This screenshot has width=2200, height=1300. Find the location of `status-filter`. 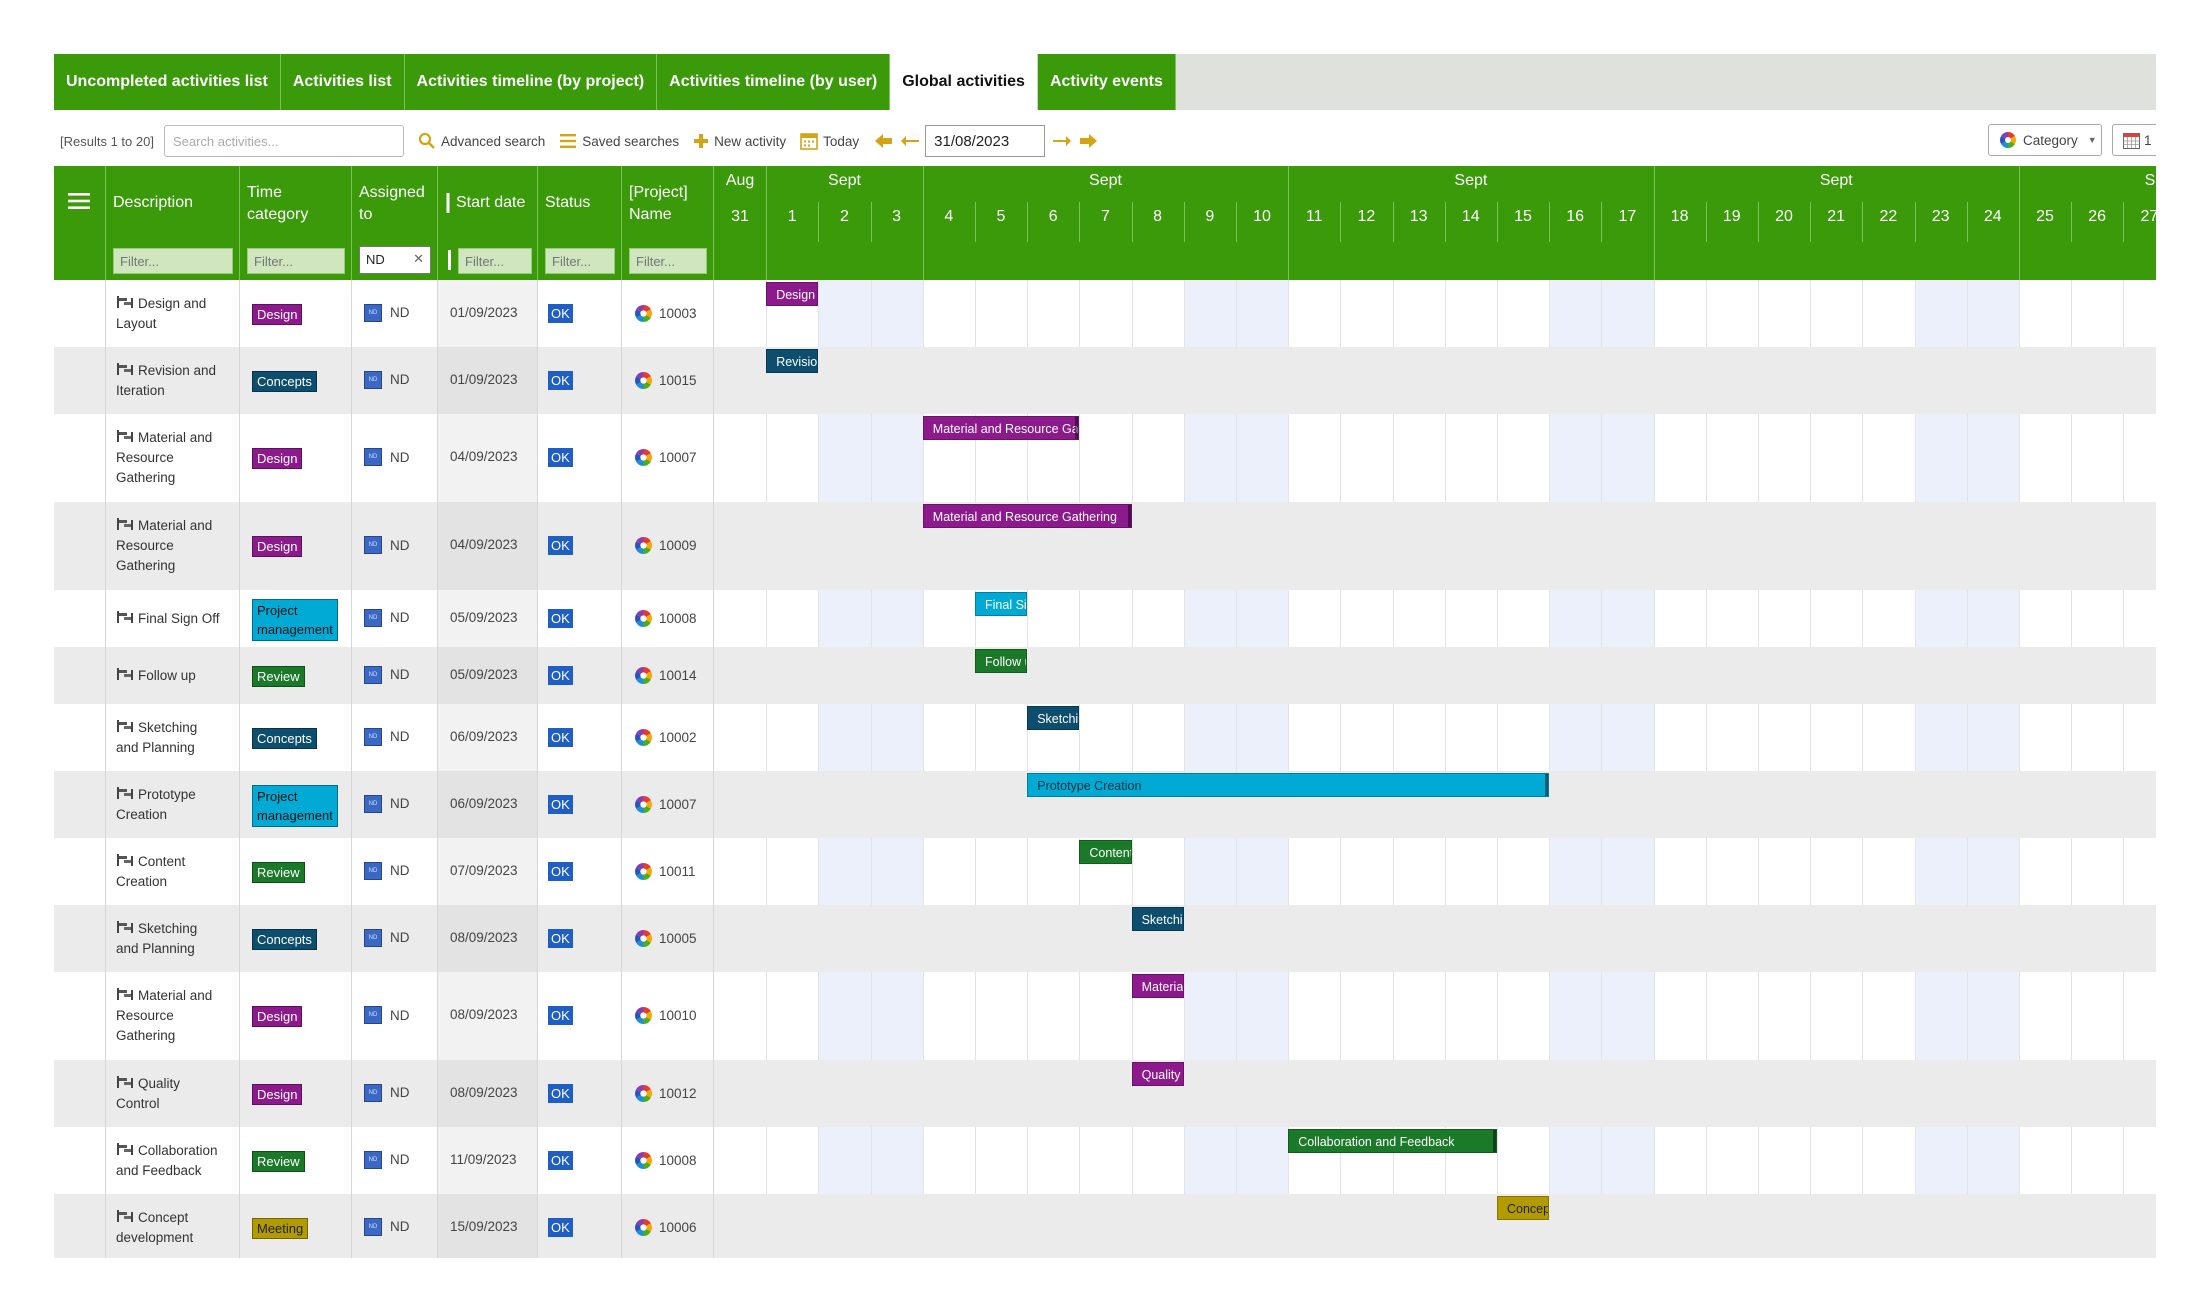

status-filter is located at coordinates (580, 261).